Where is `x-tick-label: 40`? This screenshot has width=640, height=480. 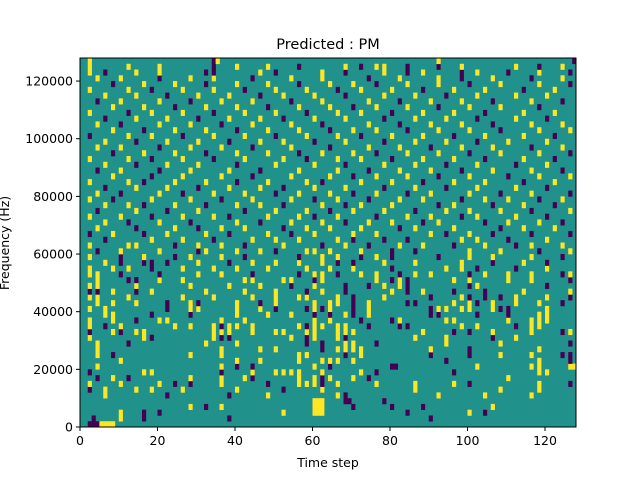
x-tick-label: 40 is located at coordinates (235, 440).